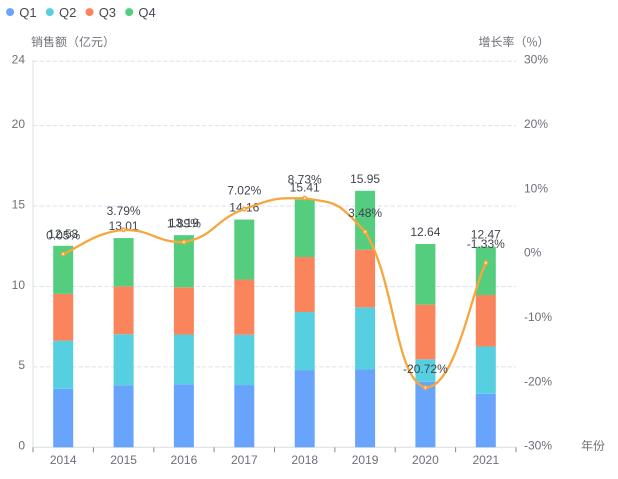 This screenshot has height=479, width=618. What do you see at coordinates (425, 460) in the screenshot?
I see `svg-text: 2020` at bounding box center [425, 460].